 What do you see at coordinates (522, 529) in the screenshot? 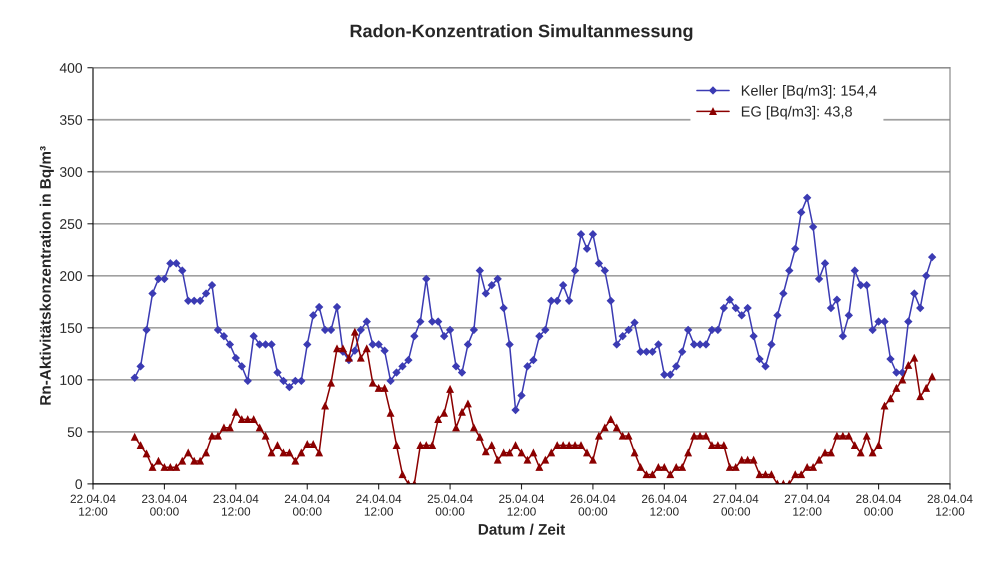
I see `x-axis-title: Datum / Zeit` at bounding box center [522, 529].